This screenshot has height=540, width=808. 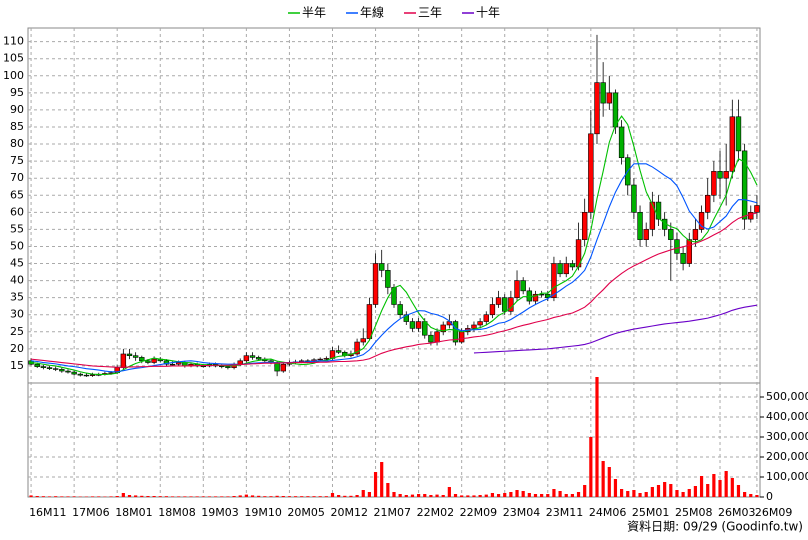 What do you see at coordinates (17, 109) in the screenshot?
I see `y-tick-label: 90` at bounding box center [17, 109].